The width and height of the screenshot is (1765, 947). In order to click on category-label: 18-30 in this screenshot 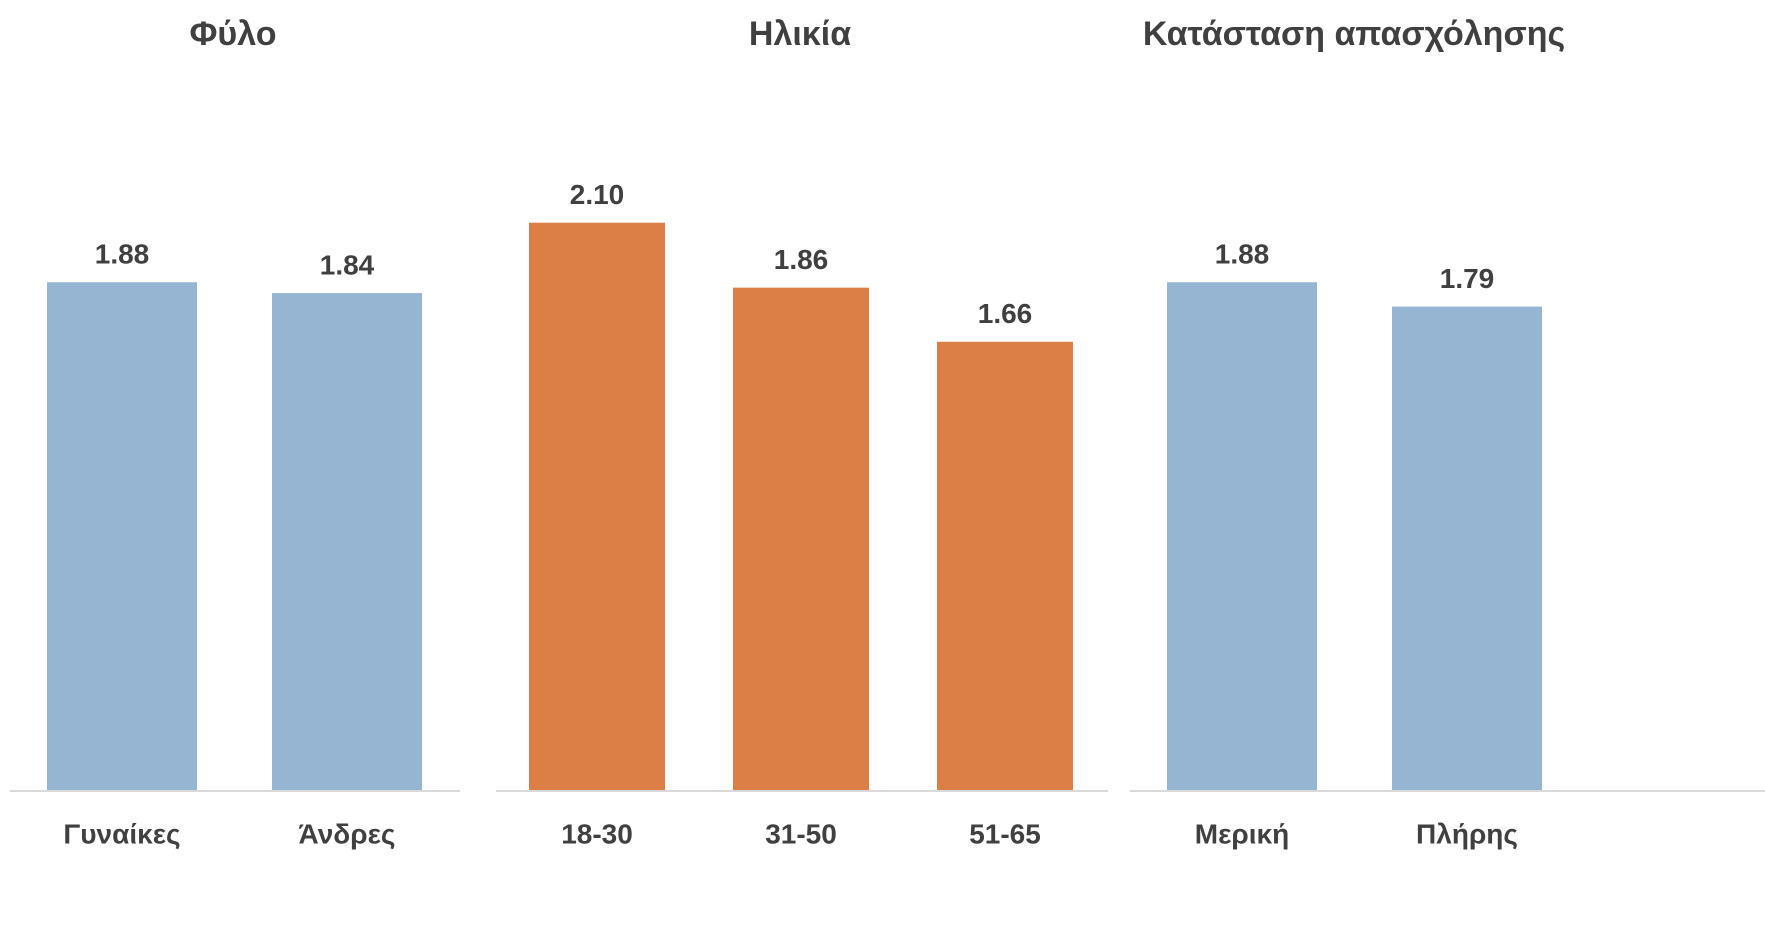, I will do `click(597, 833)`.